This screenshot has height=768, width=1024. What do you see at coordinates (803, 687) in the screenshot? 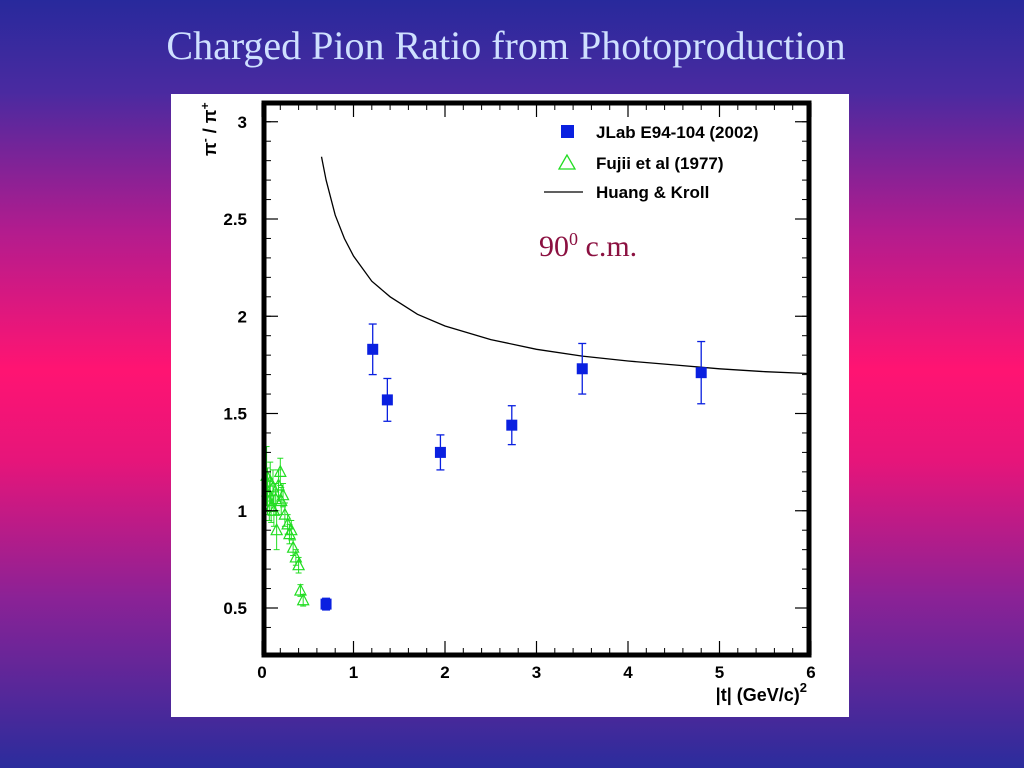
I see `x-axis-title-sup: 2` at bounding box center [803, 687].